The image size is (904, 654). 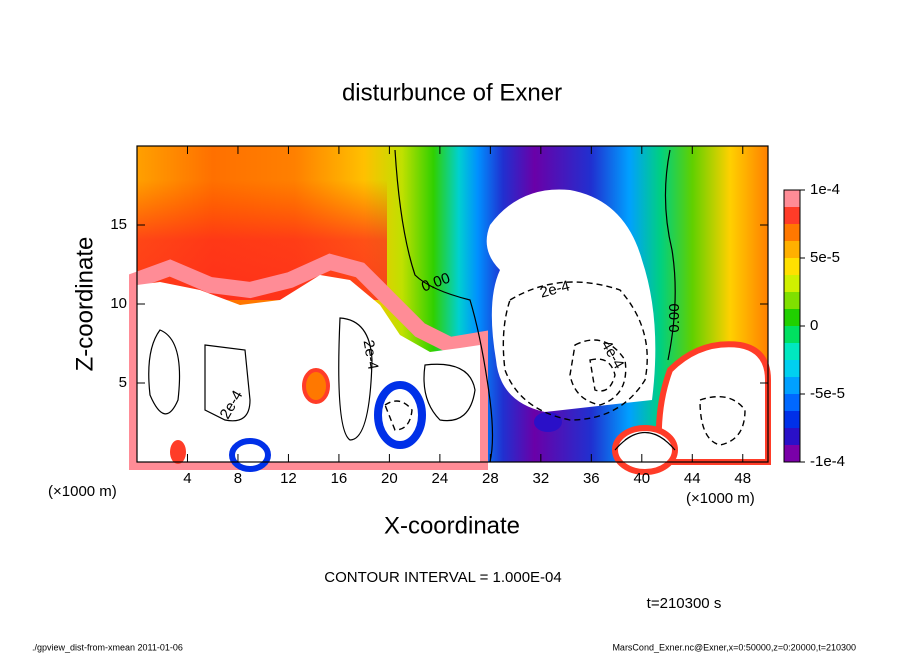 I want to click on x-unit-left: (×1000 m), so click(x=82, y=491).